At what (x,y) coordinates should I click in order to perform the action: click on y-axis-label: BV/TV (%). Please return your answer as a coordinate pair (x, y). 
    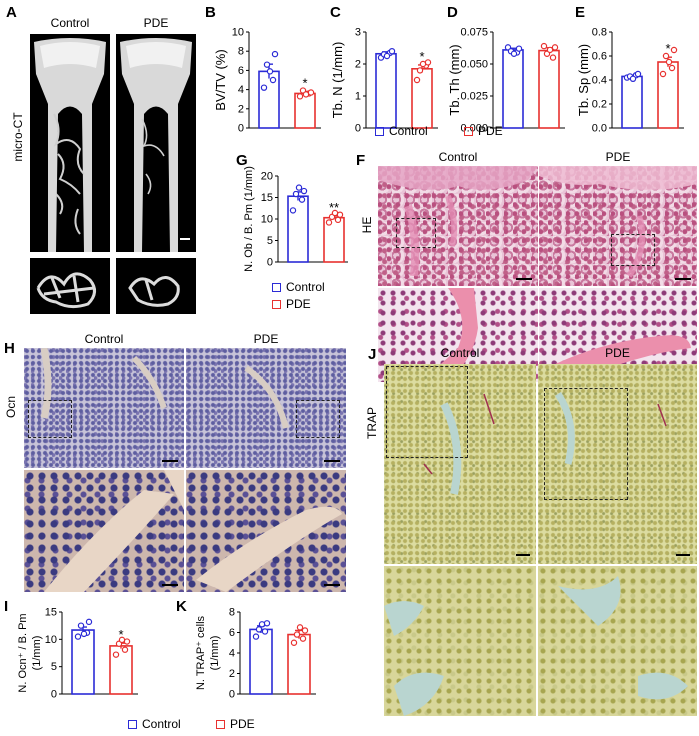
    Looking at the image, I should click on (220, 79).